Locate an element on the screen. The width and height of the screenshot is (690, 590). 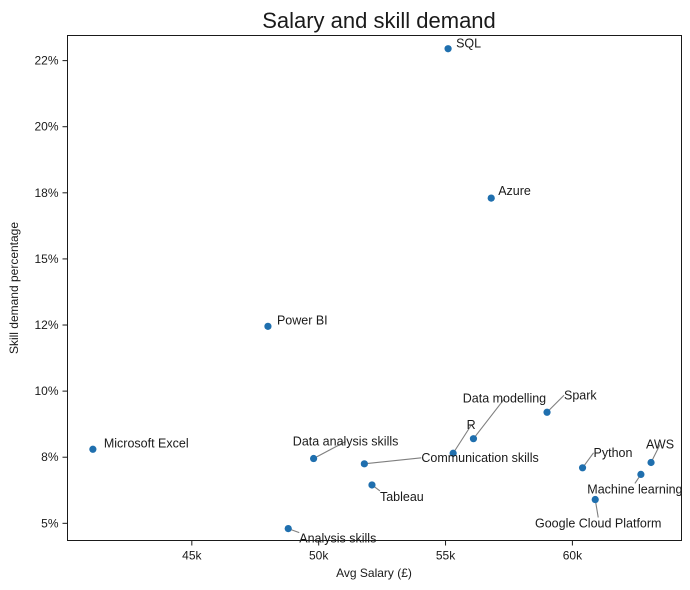
label-microsoft-excel: Microsoft Excel is located at coordinates (146, 443).